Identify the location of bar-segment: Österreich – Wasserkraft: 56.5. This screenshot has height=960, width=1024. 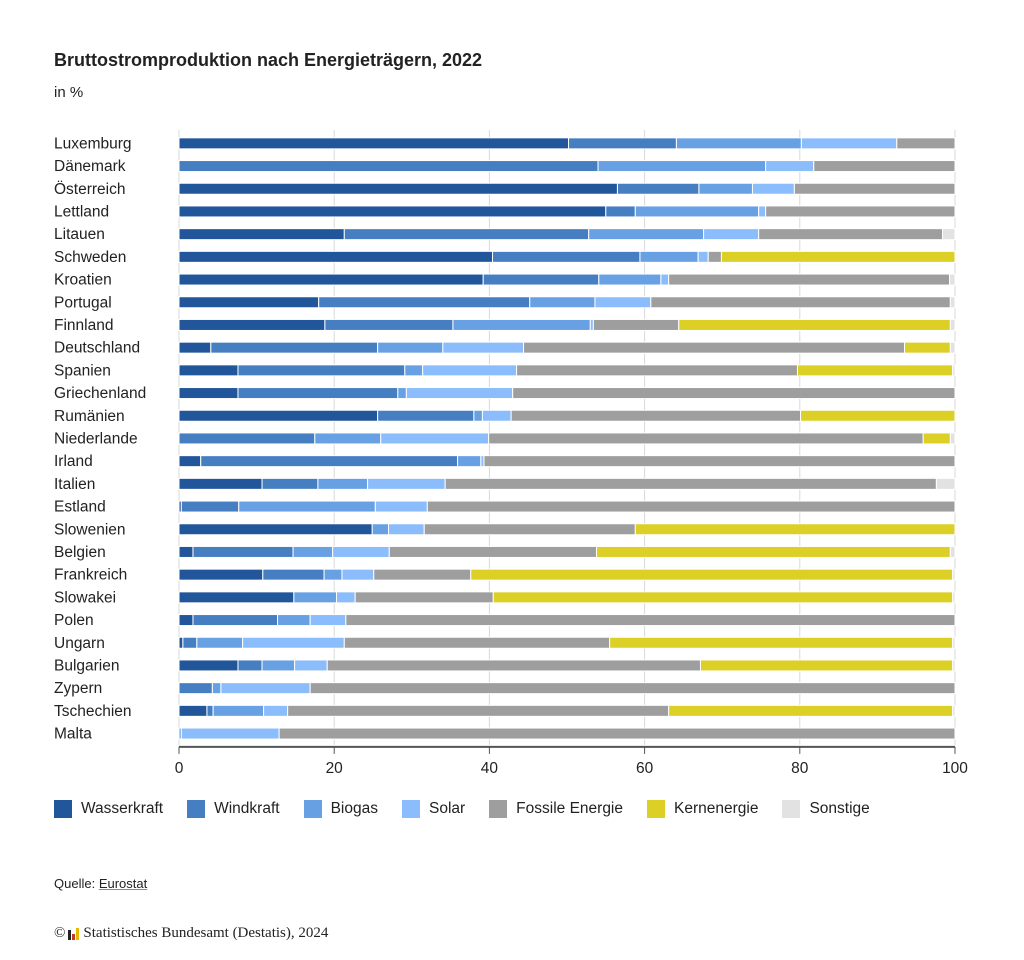
(398, 188).